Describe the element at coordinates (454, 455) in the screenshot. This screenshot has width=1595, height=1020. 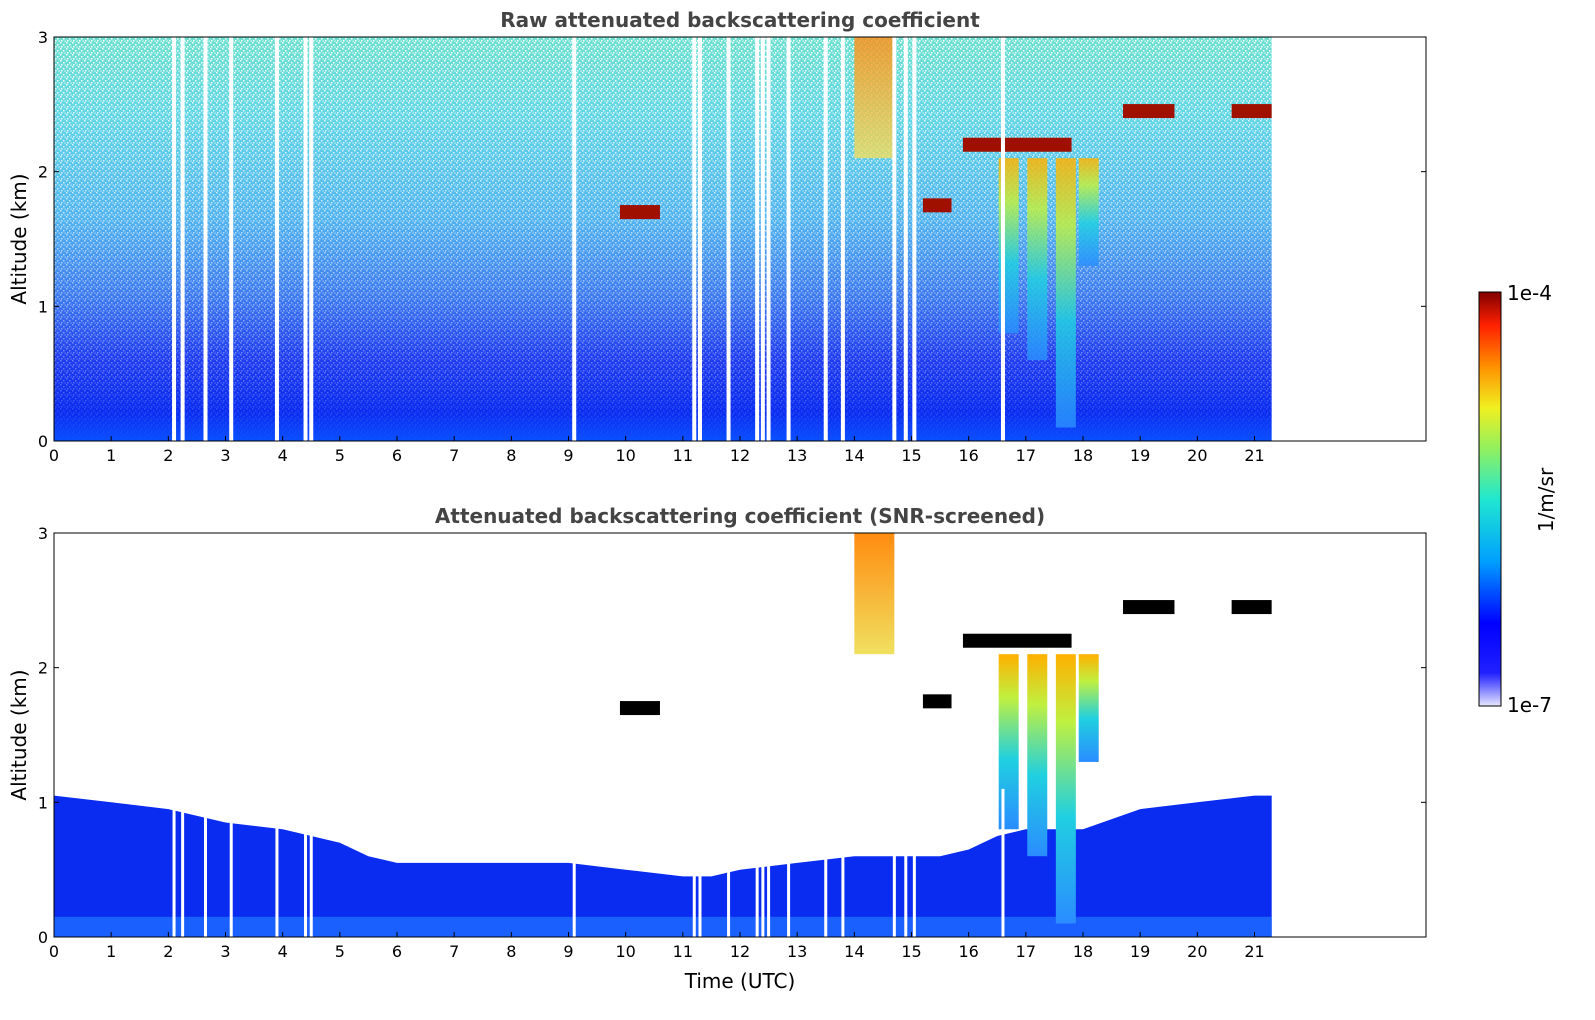
I see `x-tick-label: 7` at that location.